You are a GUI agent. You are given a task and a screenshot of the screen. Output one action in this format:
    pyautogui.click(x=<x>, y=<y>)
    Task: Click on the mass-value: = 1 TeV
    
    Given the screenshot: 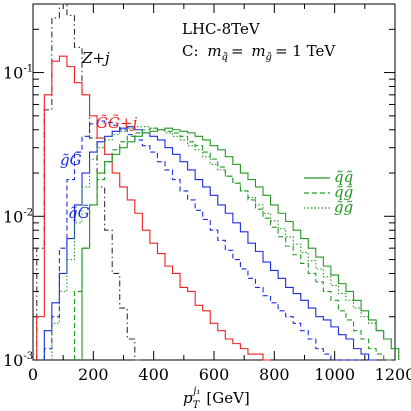 What is the action you would take?
    pyautogui.click(x=305, y=51)
    